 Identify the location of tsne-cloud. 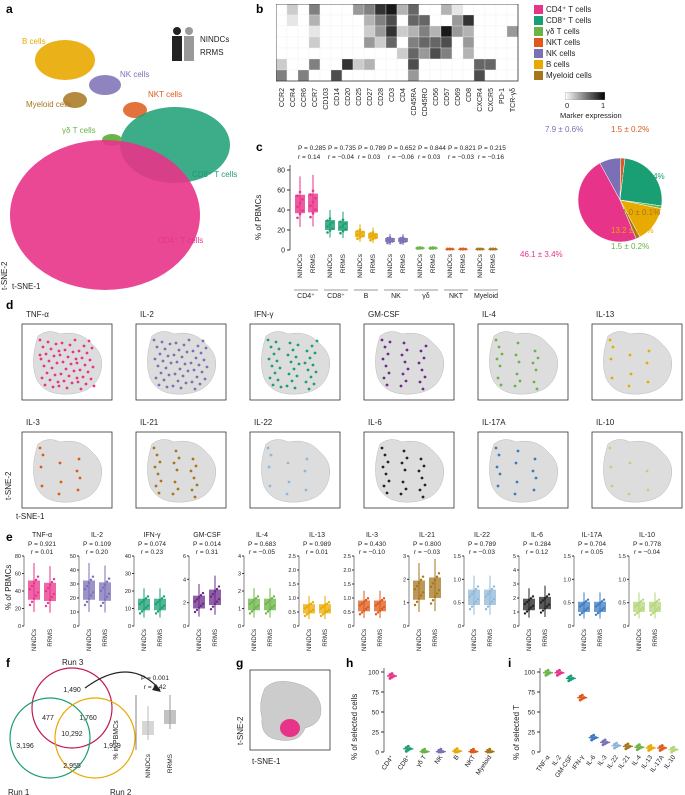
(409, 471).